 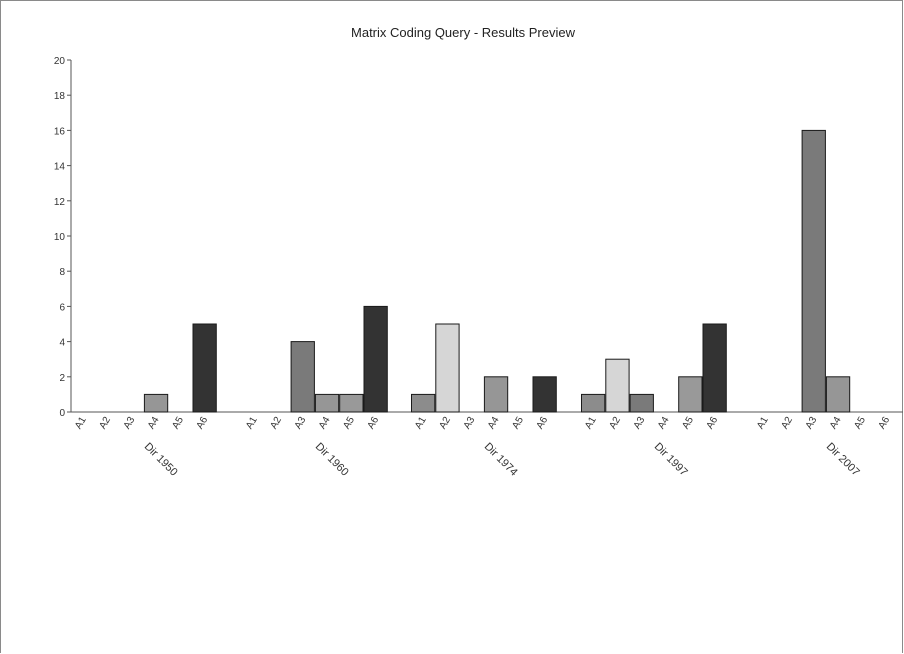 What do you see at coordinates (62, 413) in the screenshot?
I see `y-tick-label: 0` at bounding box center [62, 413].